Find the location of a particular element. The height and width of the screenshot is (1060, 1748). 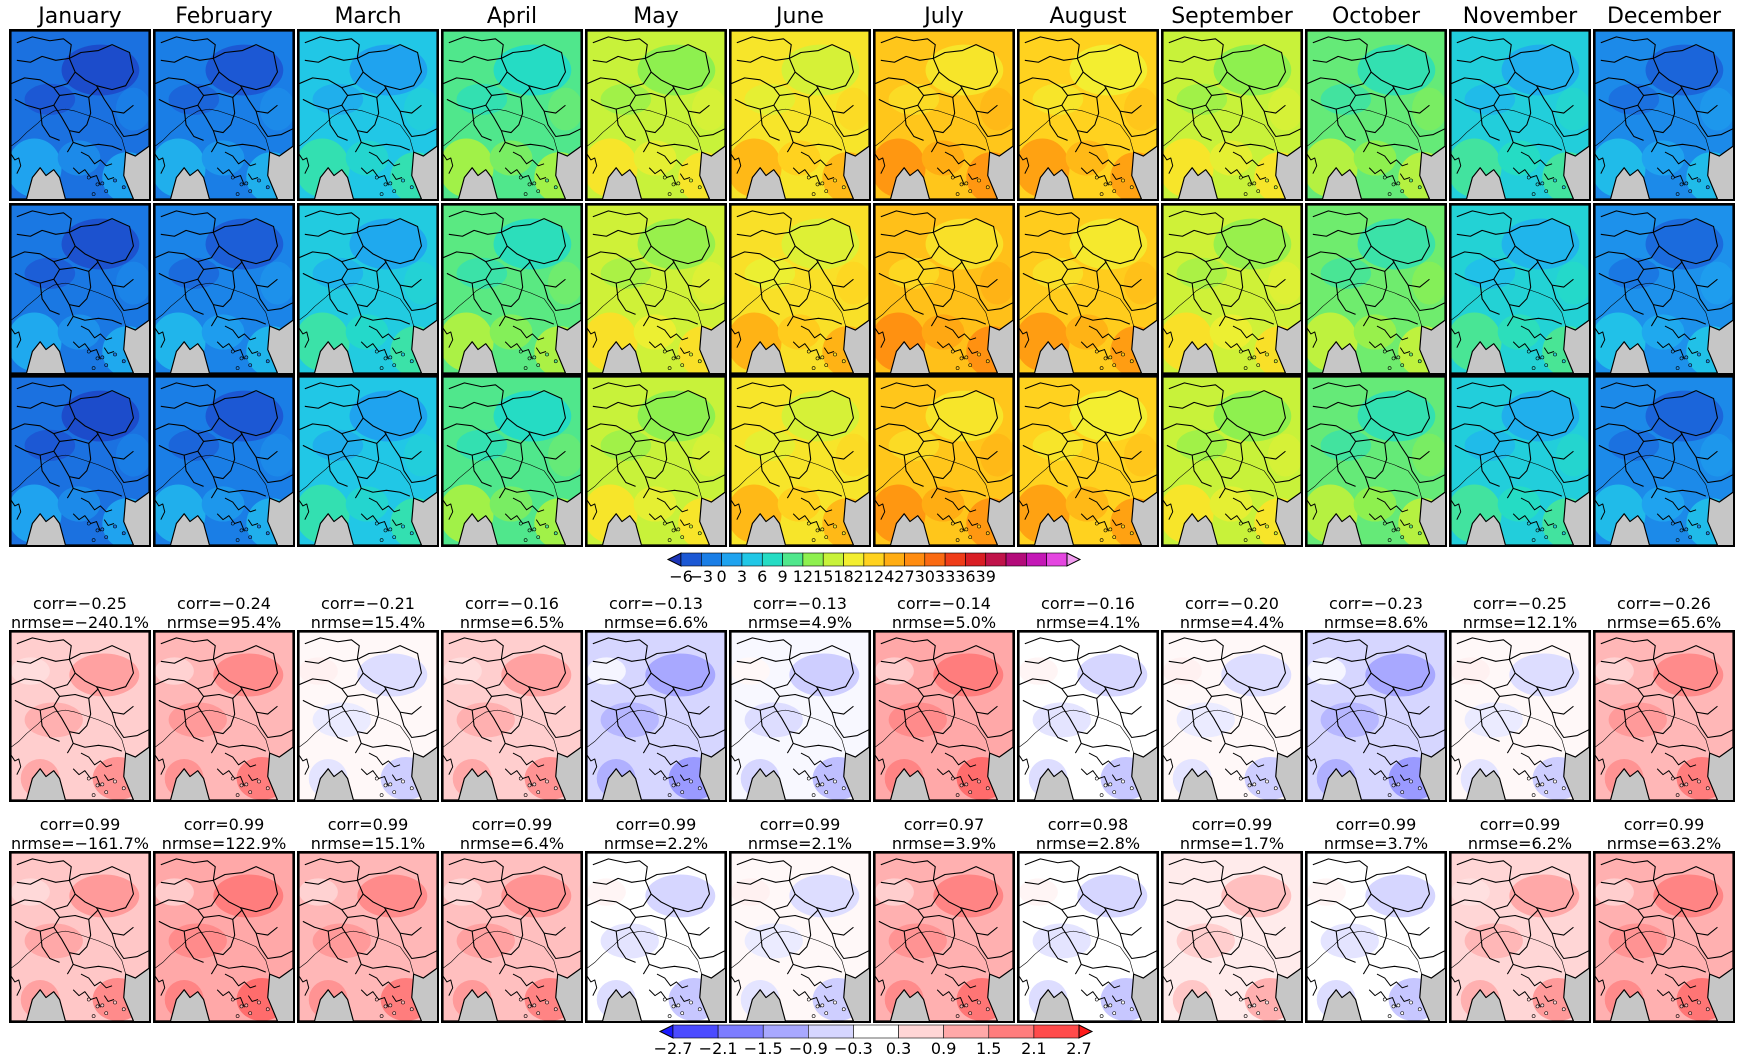

corr-label: corr=−0.24 is located at coordinates (224, 603).